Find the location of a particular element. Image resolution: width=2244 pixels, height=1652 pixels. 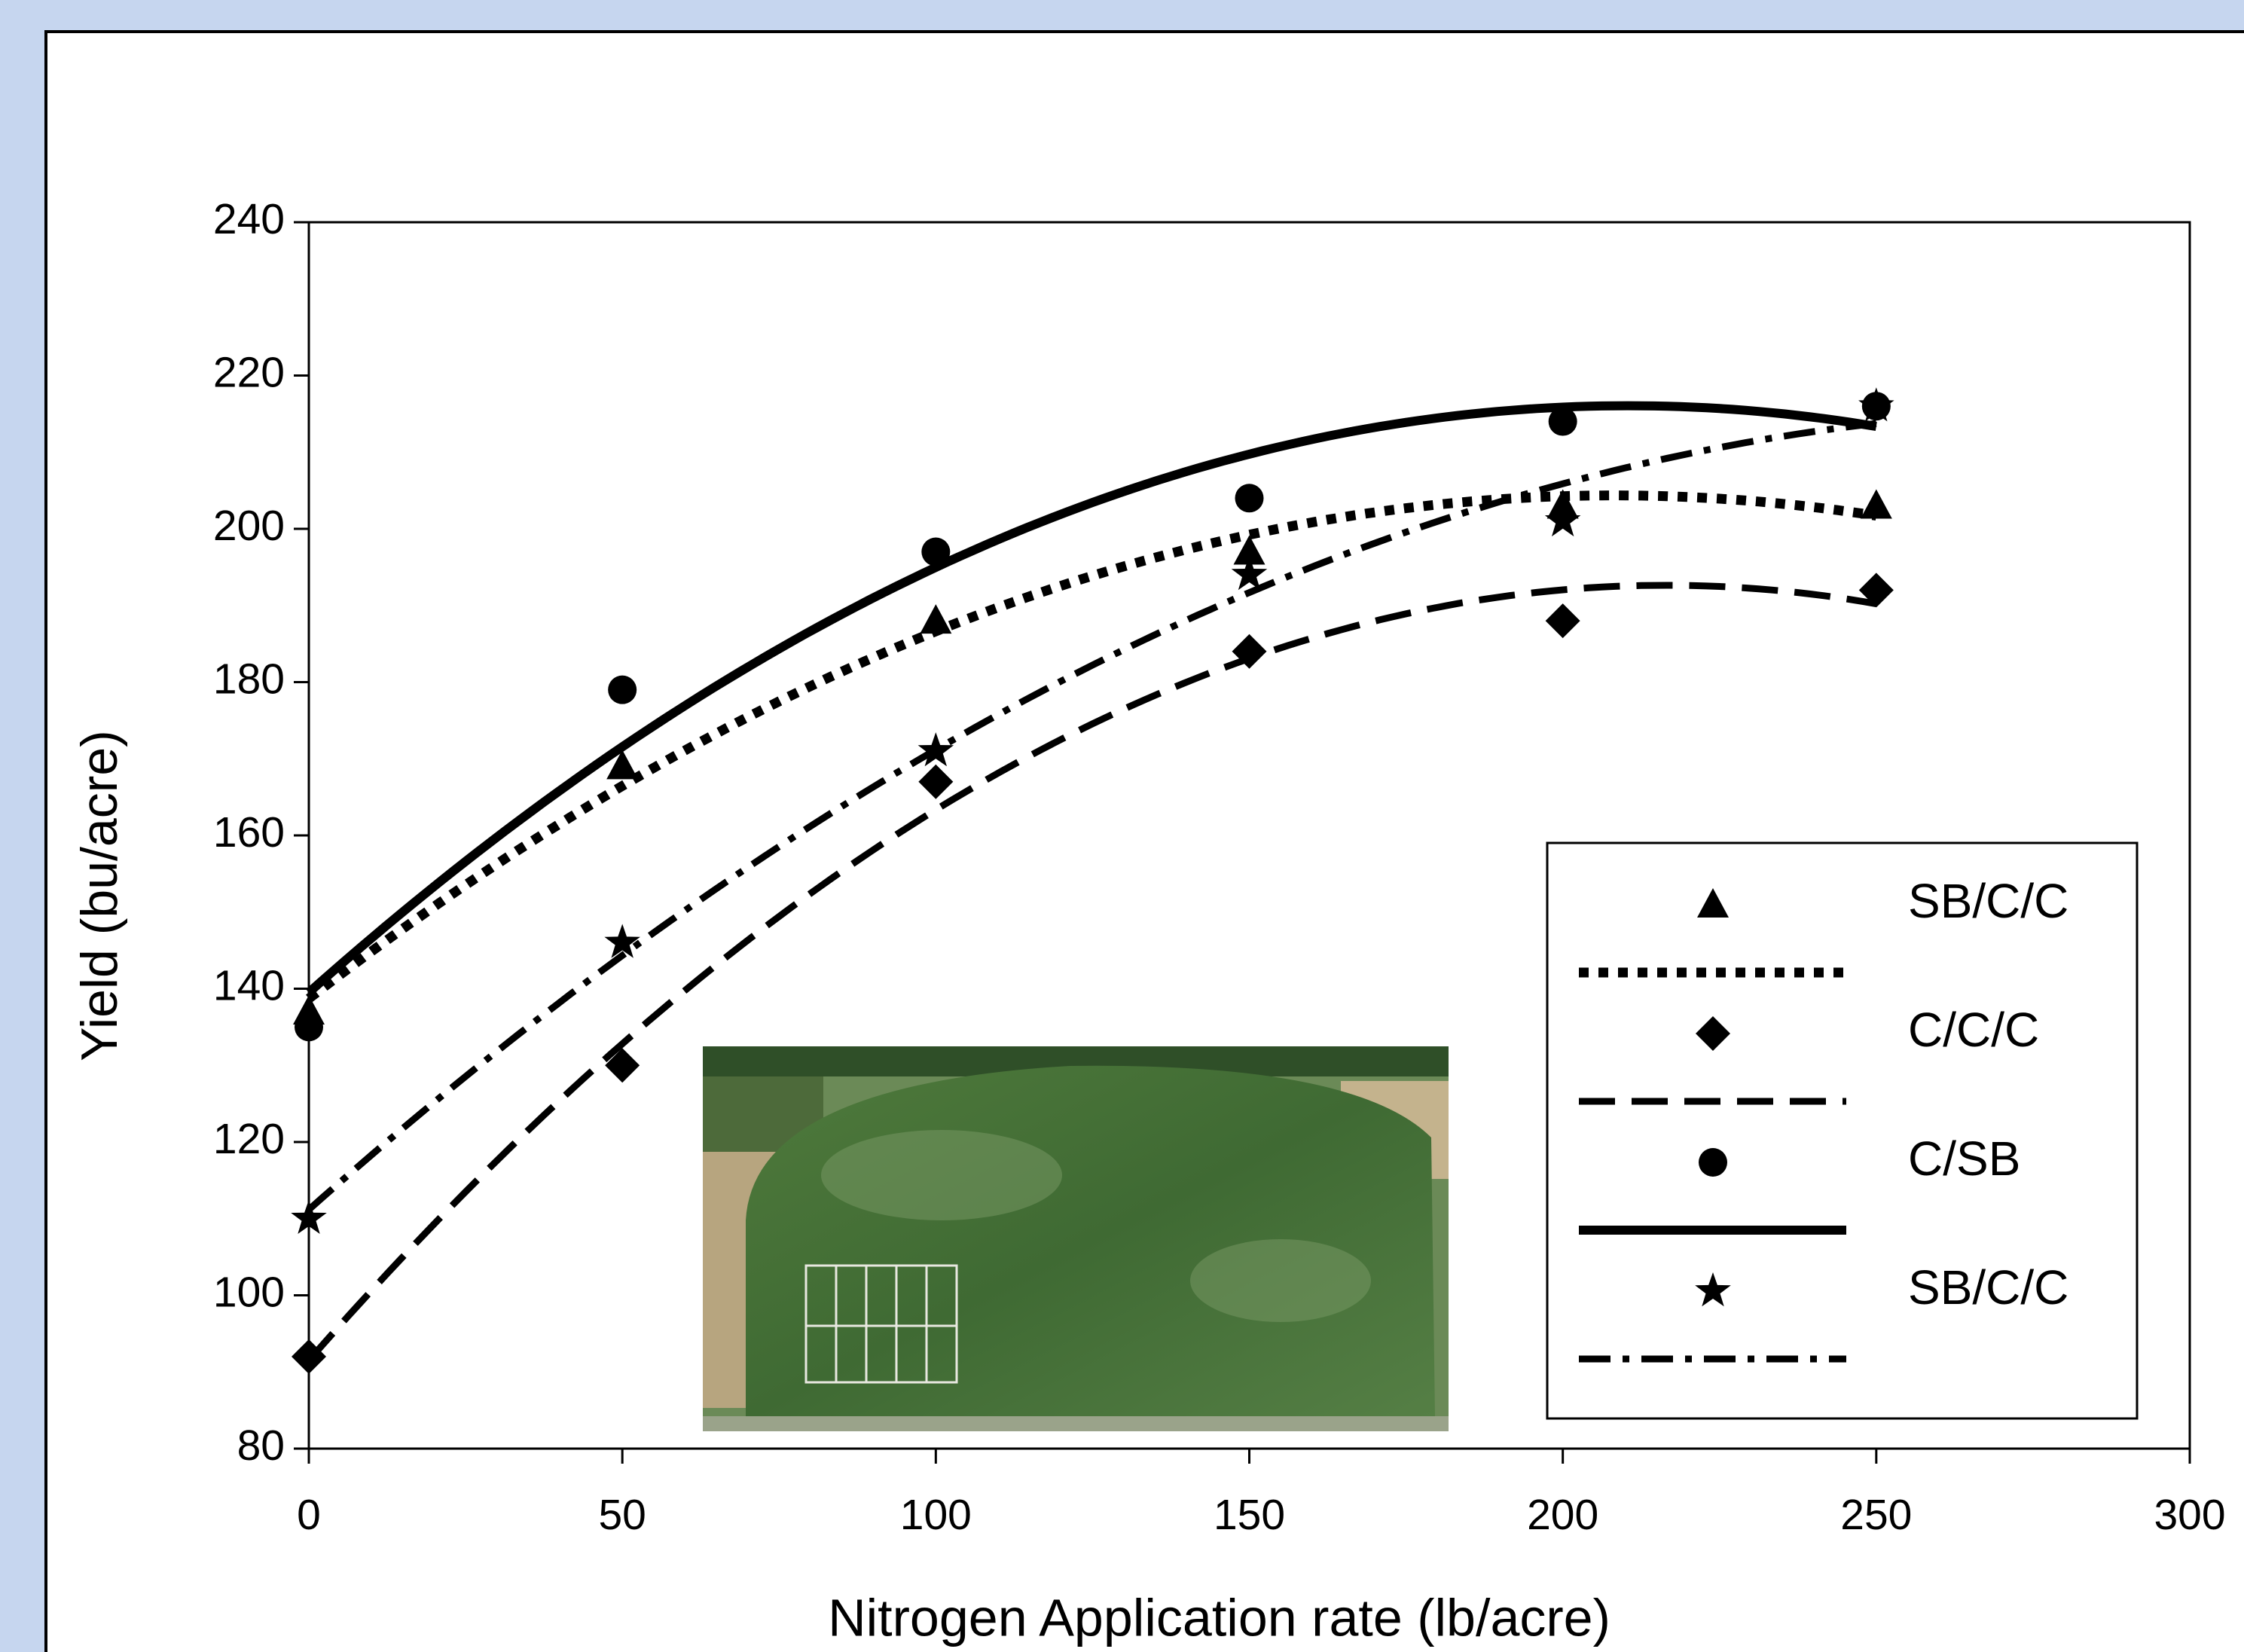

inset-photo is located at coordinates (1076, 1238).